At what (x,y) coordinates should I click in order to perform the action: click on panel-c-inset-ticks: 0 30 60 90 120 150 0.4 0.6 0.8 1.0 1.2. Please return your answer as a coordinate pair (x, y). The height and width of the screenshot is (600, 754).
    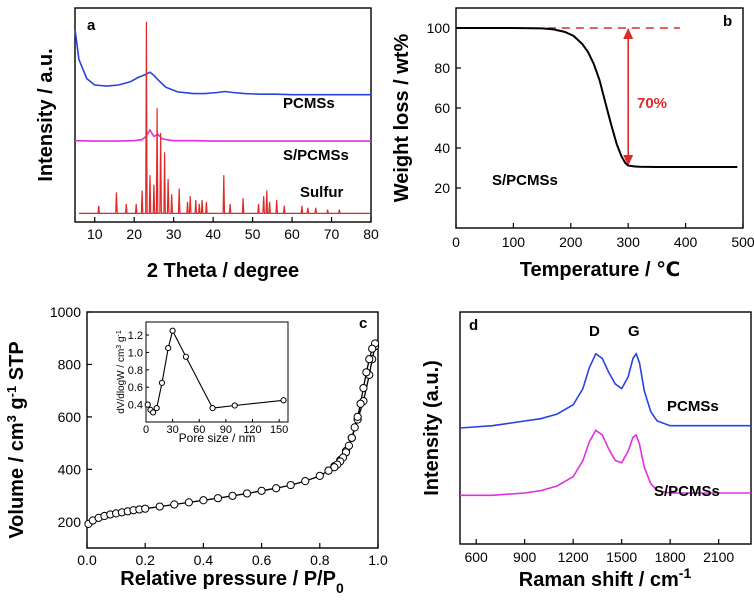
    Looking at the image, I should click on (208, 383).